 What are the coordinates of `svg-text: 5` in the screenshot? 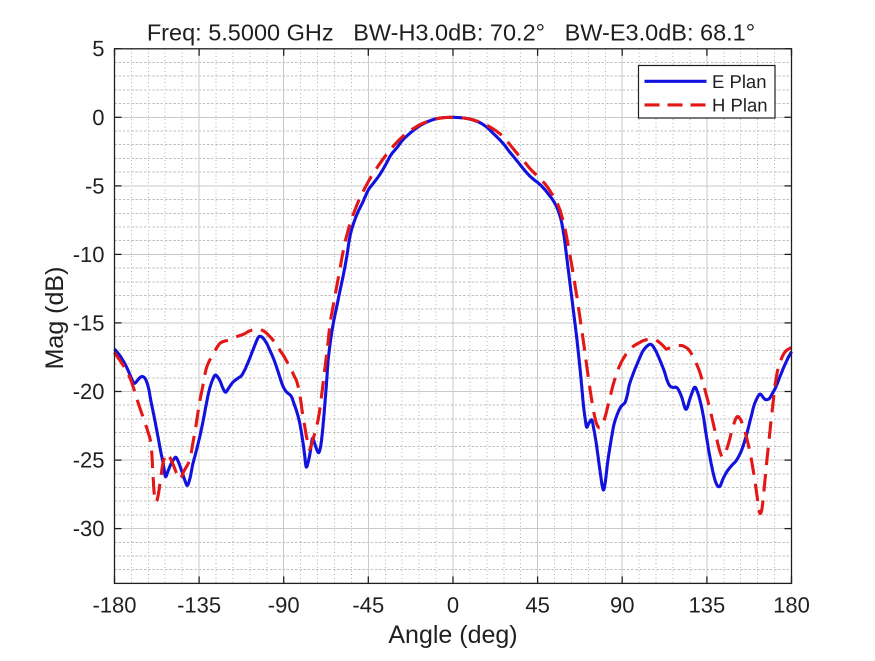 It's located at (98, 48).